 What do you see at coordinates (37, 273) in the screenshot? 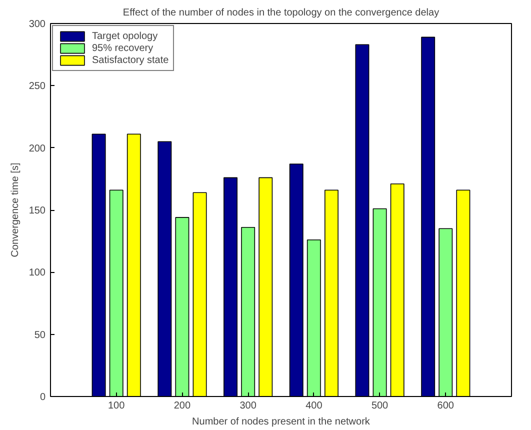
I see `y-tick-label: 100` at bounding box center [37, 273].